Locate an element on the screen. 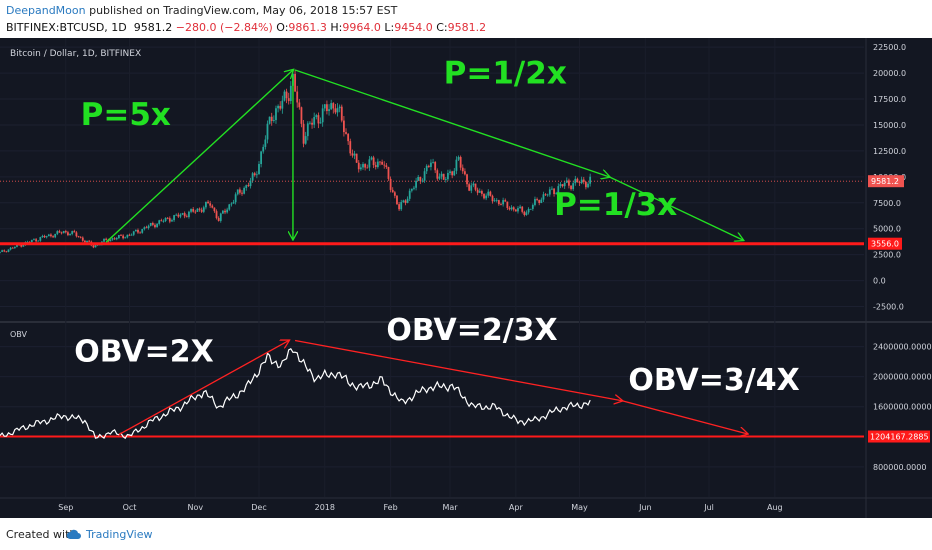  low-label: L: is located at coordinates (389, 27).